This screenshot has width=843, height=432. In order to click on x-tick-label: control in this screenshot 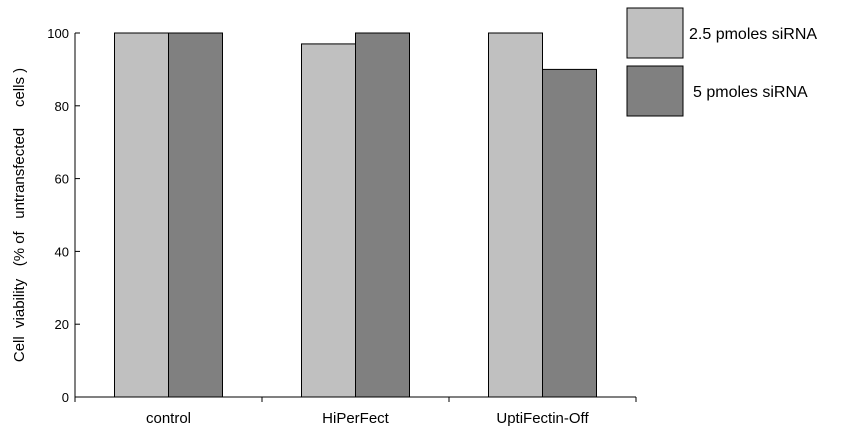, I will do `click(168, 418)`.